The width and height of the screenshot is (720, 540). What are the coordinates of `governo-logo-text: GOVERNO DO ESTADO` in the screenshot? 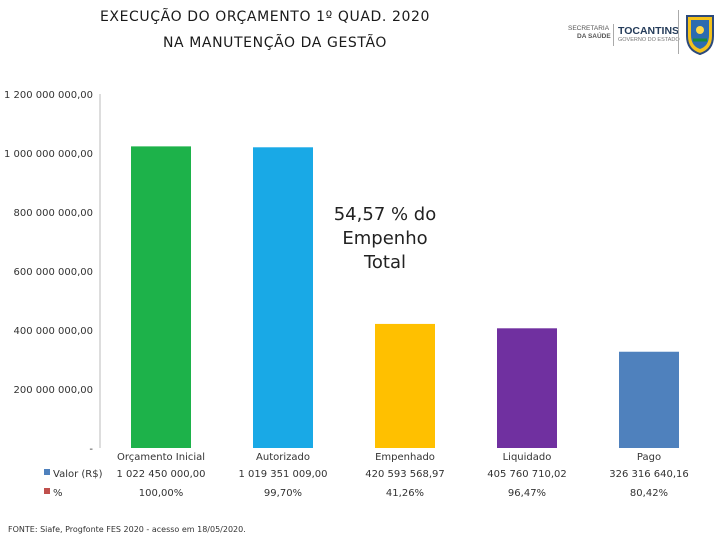 It's located at (649, 40).